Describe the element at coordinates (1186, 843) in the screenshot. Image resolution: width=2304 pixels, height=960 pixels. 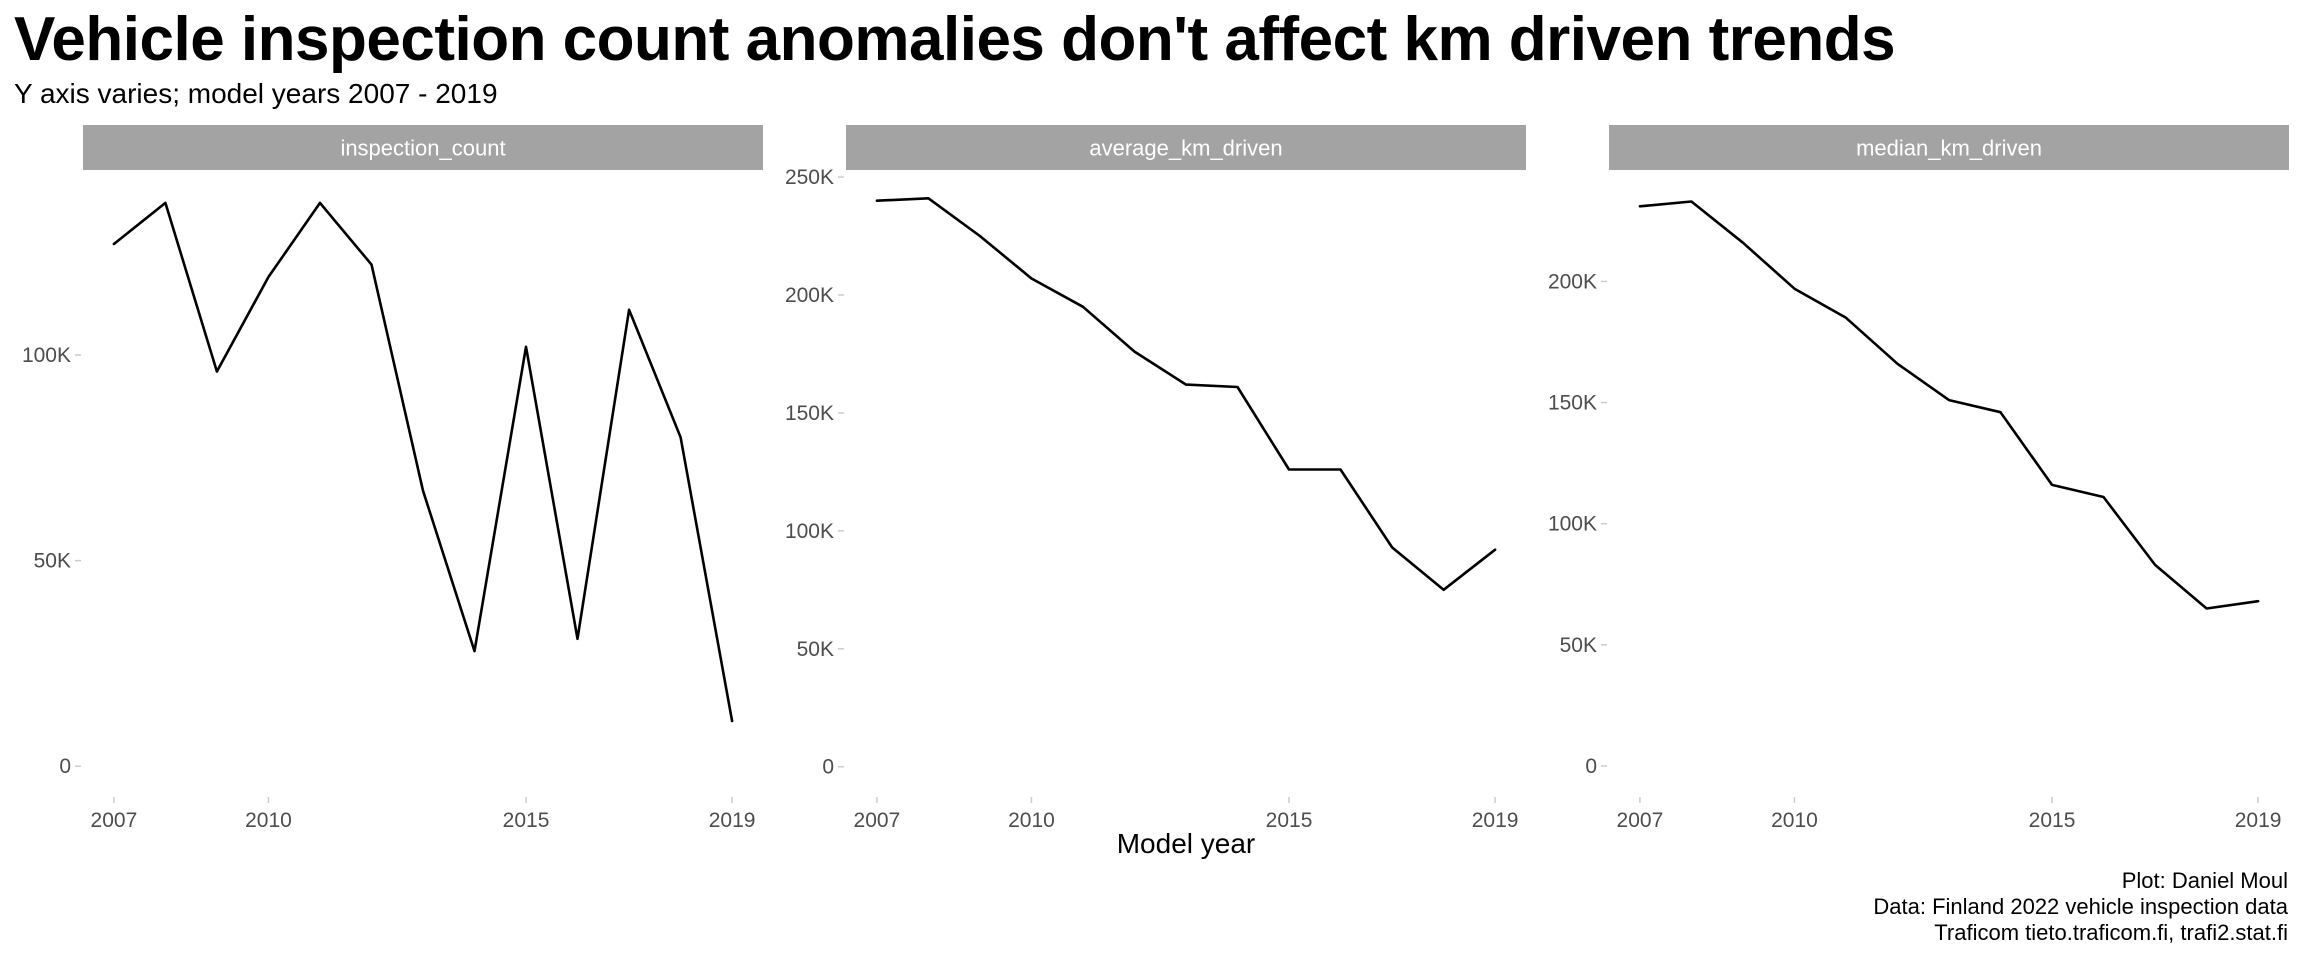
I see `x-axis-label: Model year` at that location.